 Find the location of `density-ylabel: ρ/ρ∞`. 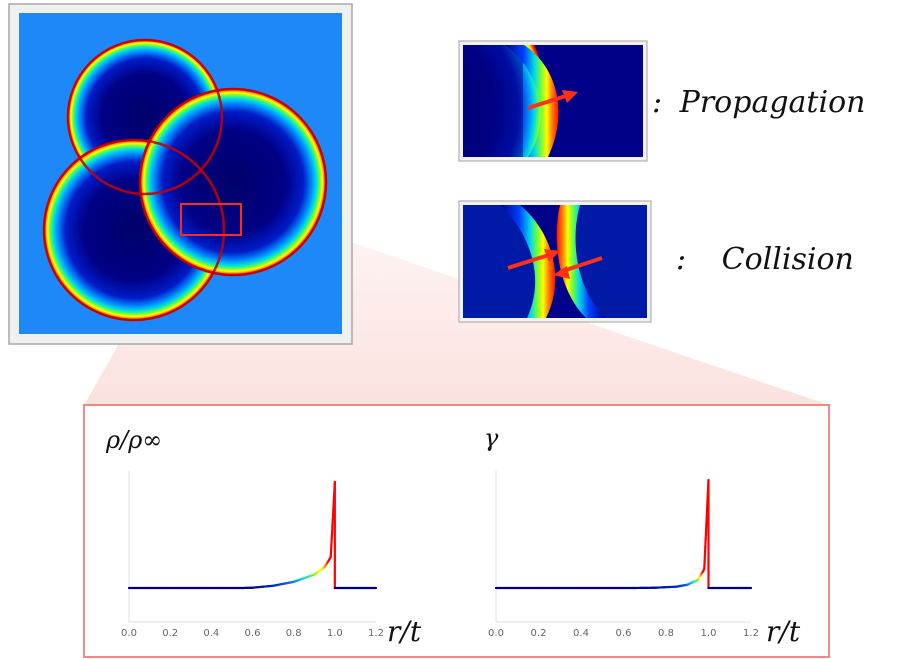

density-ylabel: ρ/ρ∞ is located at coordinates (133, 440).